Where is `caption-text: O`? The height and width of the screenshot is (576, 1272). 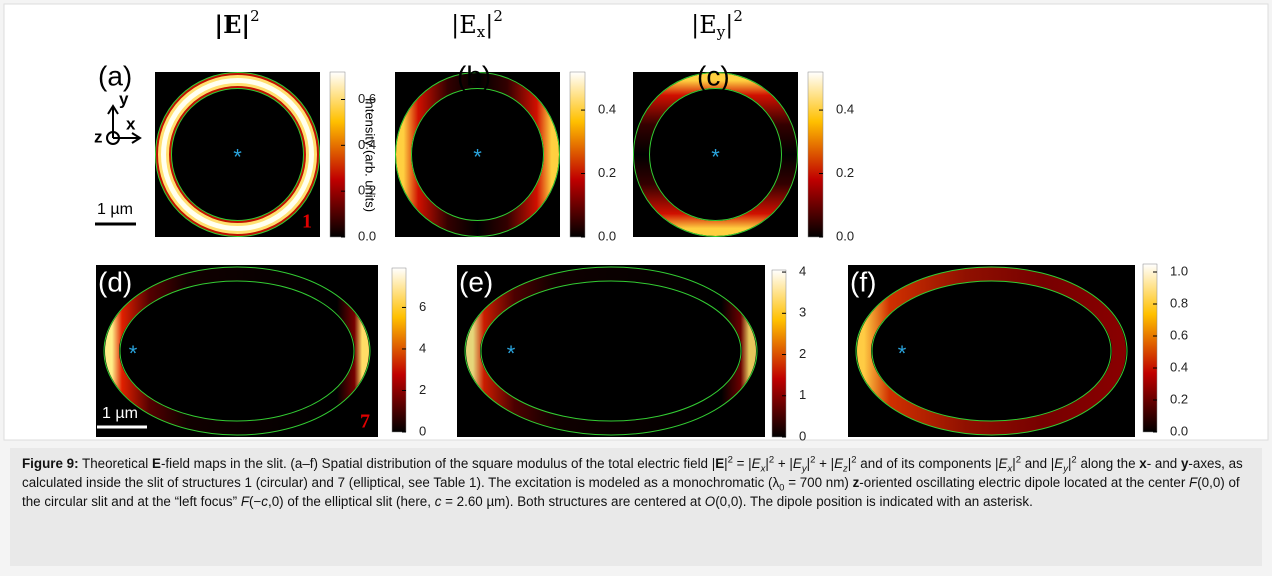 caption-text: O is located at coordinates (710, 501).